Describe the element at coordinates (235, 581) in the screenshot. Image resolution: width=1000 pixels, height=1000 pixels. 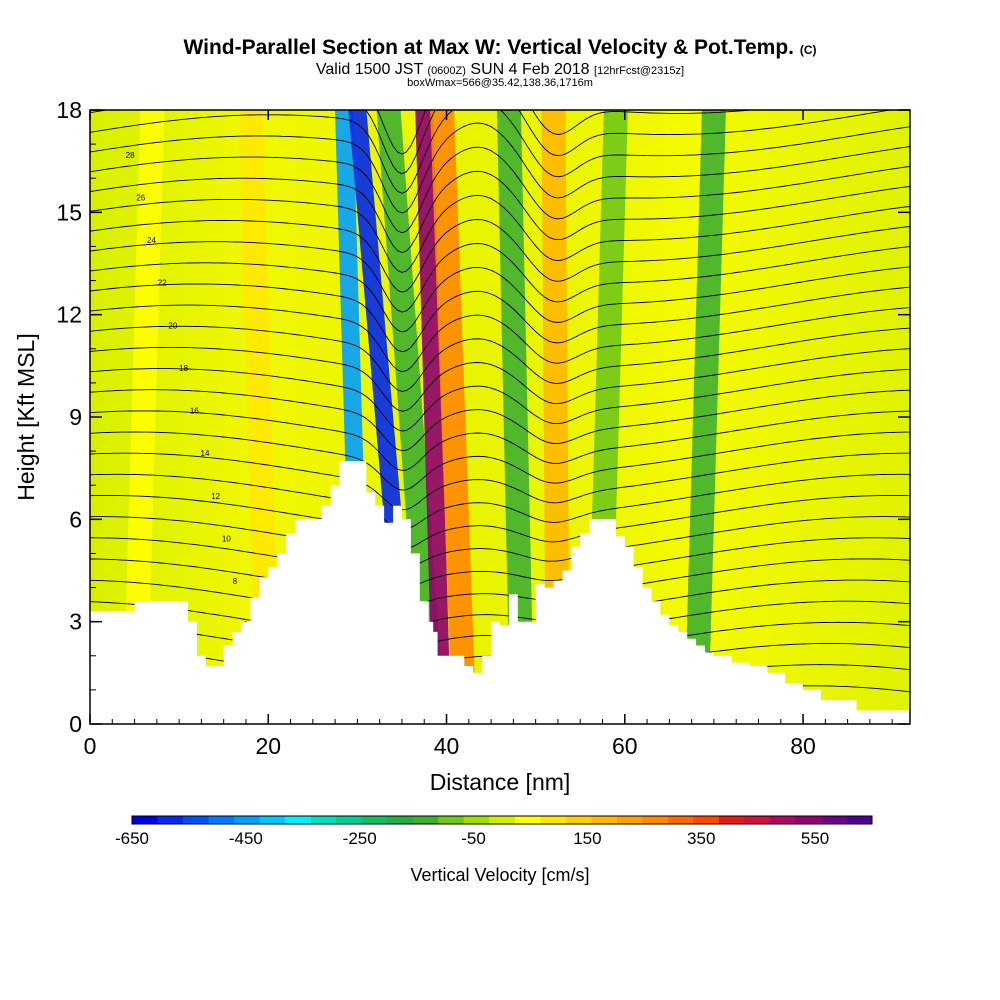
I see `isentrope-label: 8` at that location.